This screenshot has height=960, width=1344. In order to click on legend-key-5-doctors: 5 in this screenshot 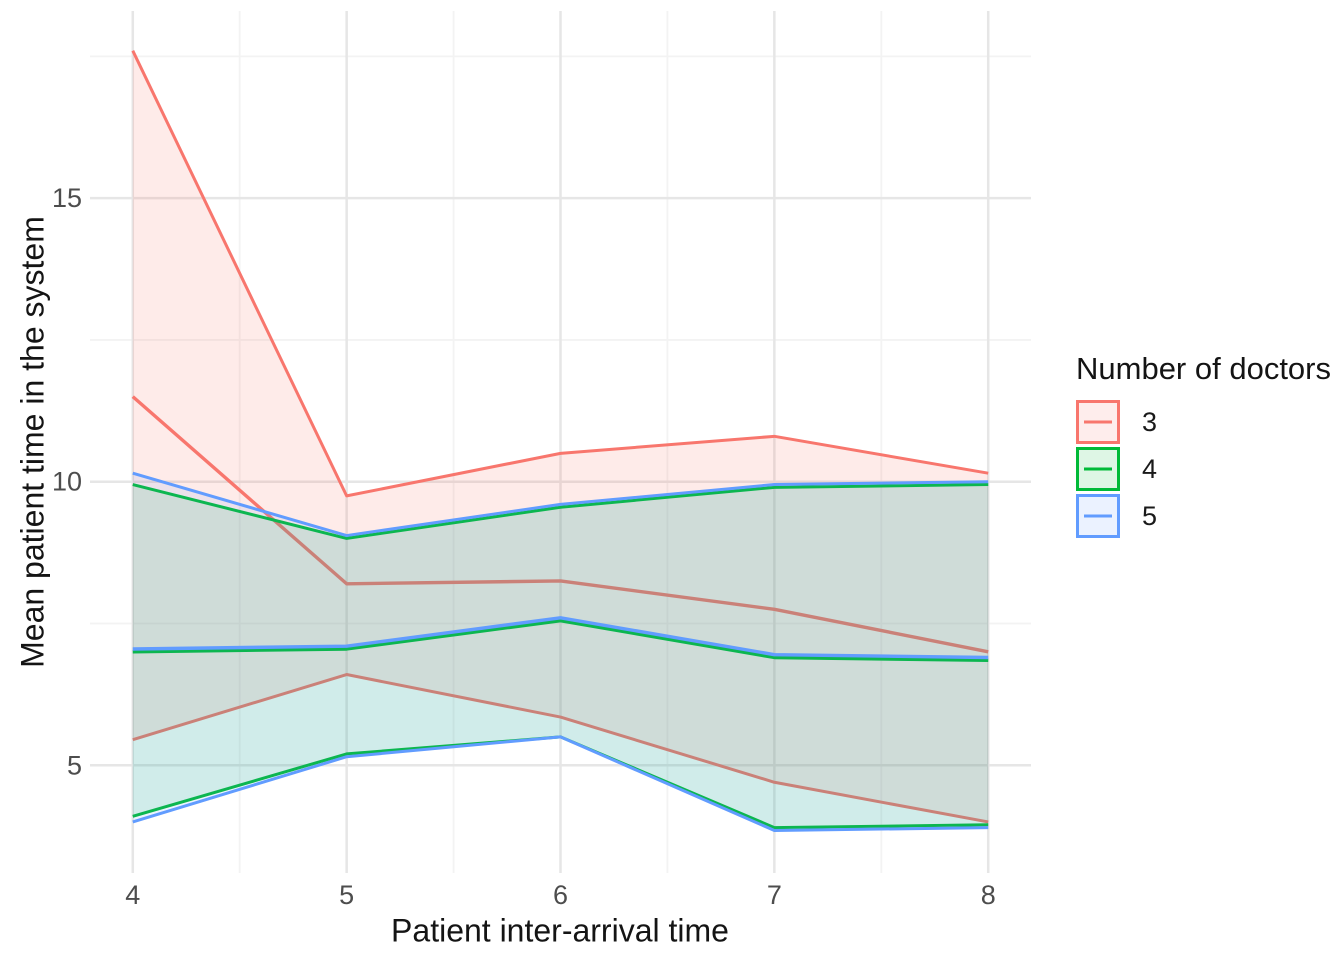, I will do `click(1203, 516)`.